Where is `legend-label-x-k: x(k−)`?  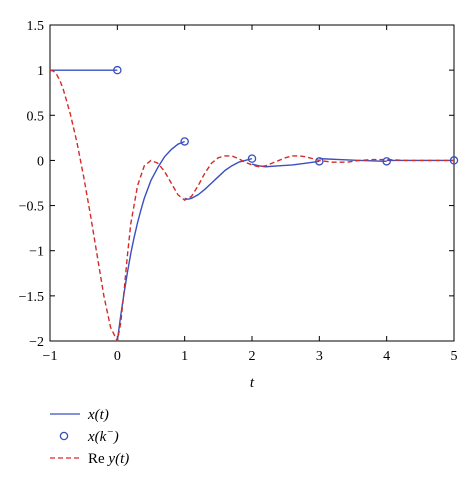 legend-label-x-k: x(k−) is located at coordinates (103, 435).